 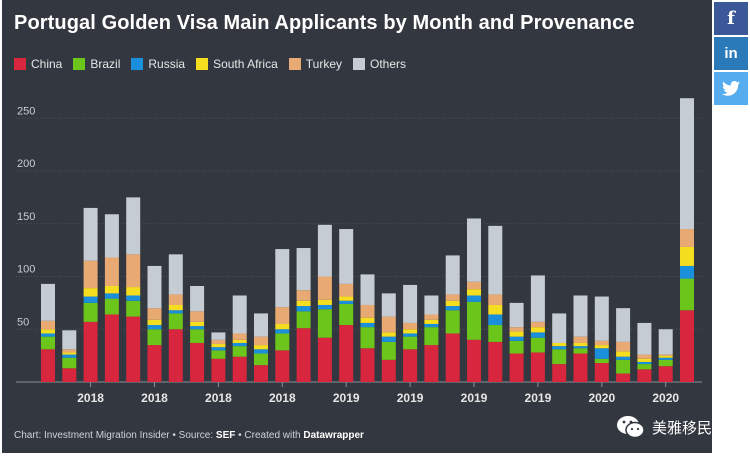 I want to click on facebook-share-button: f, so click(x=731, y=18).